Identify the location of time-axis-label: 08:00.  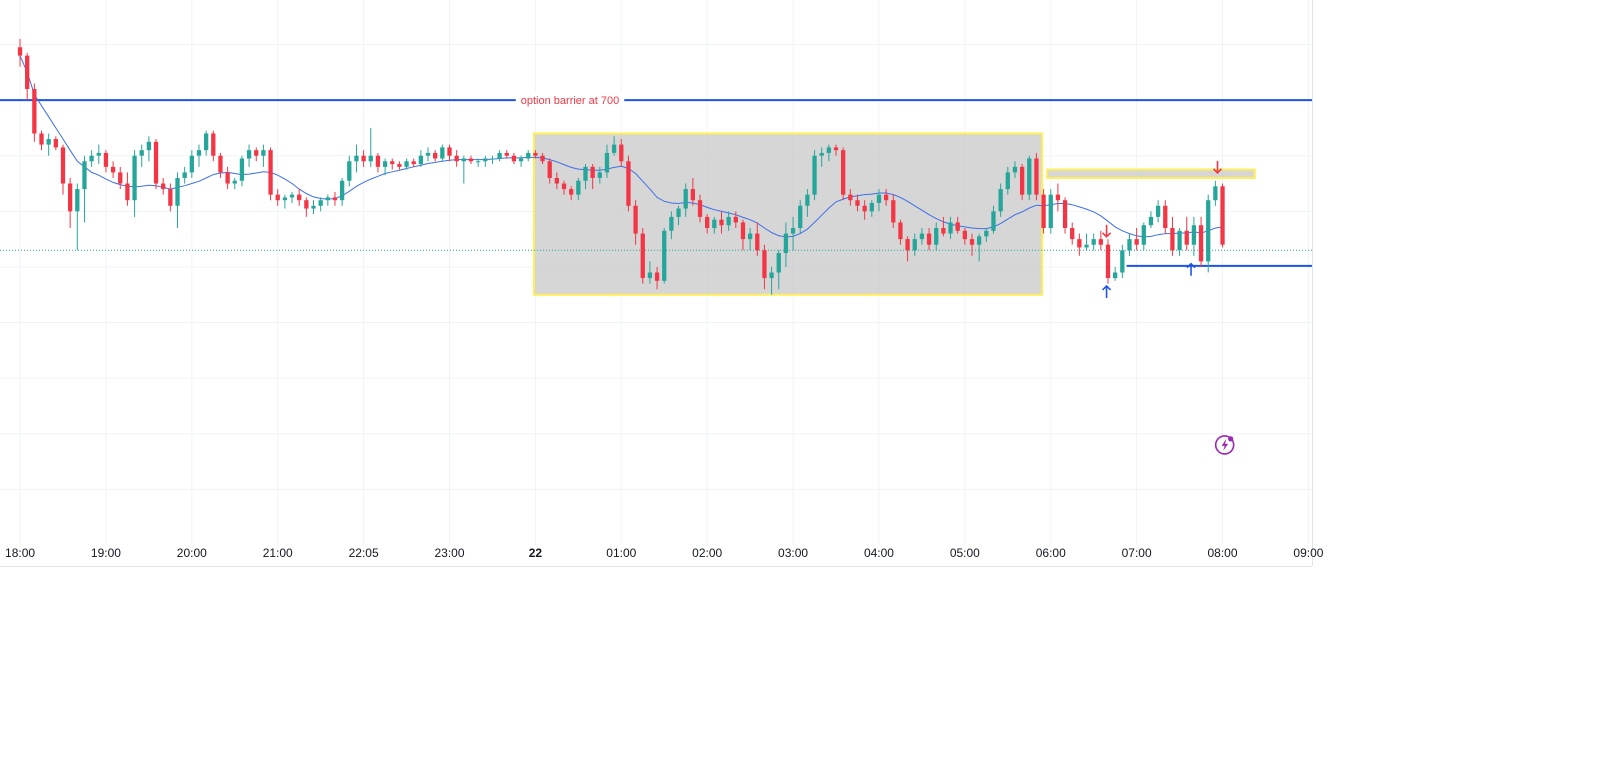
(1223, 553).